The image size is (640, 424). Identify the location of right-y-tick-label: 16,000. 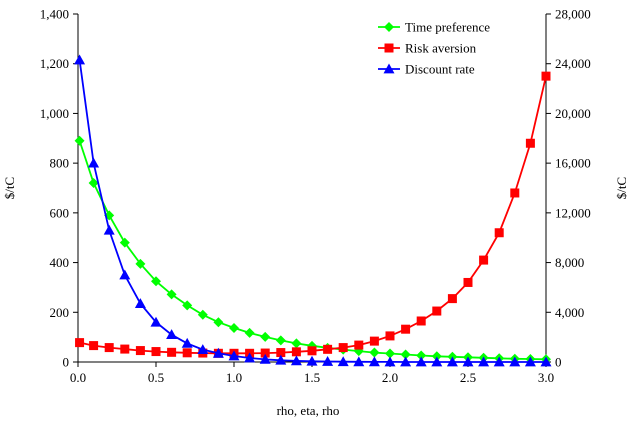
(573, 163).